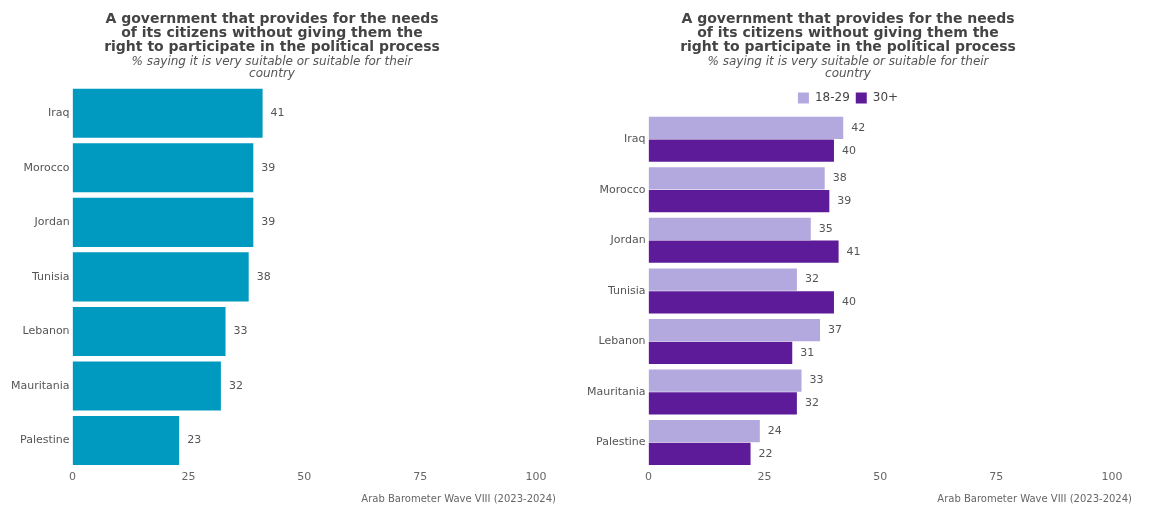 The width and height of the screenshot is (1153, 505). I want to click on data-label: 24, so click(774, 431).